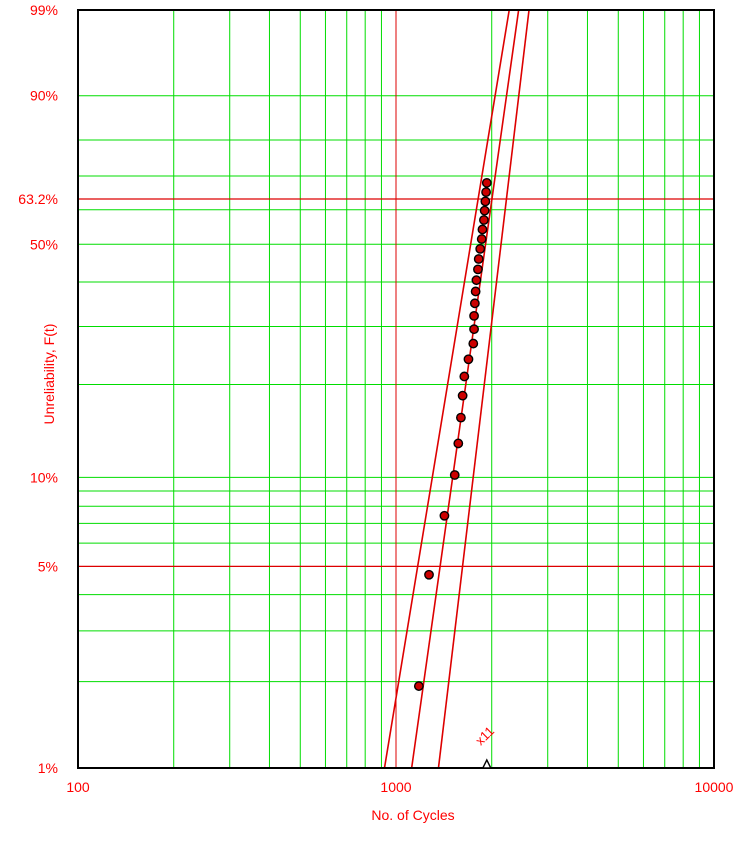  What do you see at coordinates (49, 374) in the screenshot?
I see `y-axis-label: Unreliability, F(t)` at bounding box center [49, 374].